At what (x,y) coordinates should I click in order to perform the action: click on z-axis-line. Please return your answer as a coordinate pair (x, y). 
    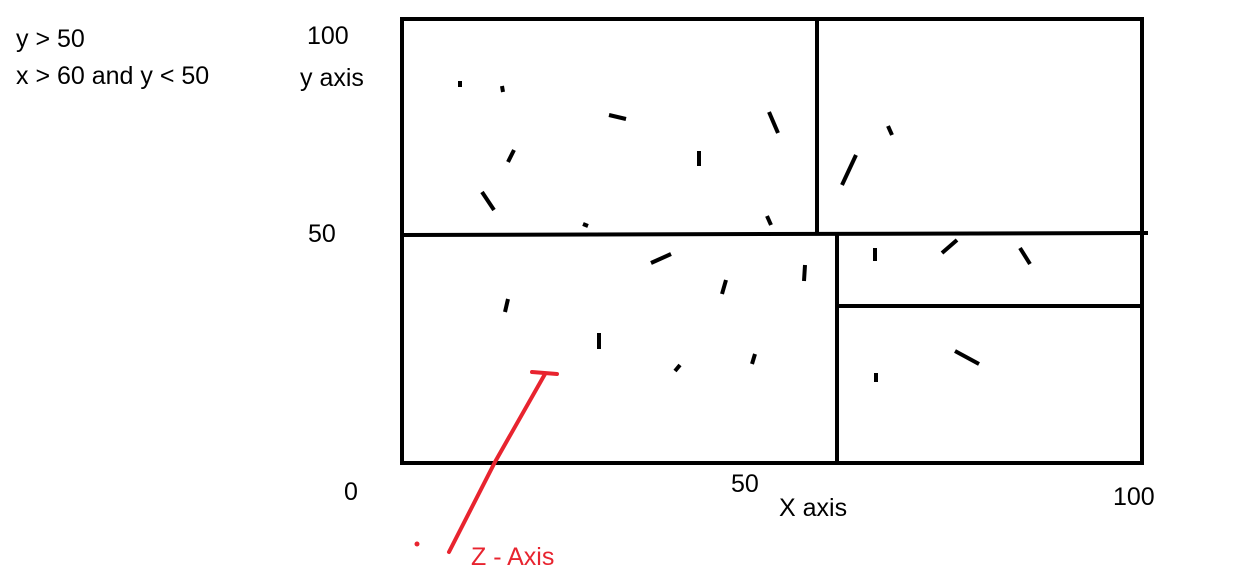
    Looking at the image, I should click on (497, 463).